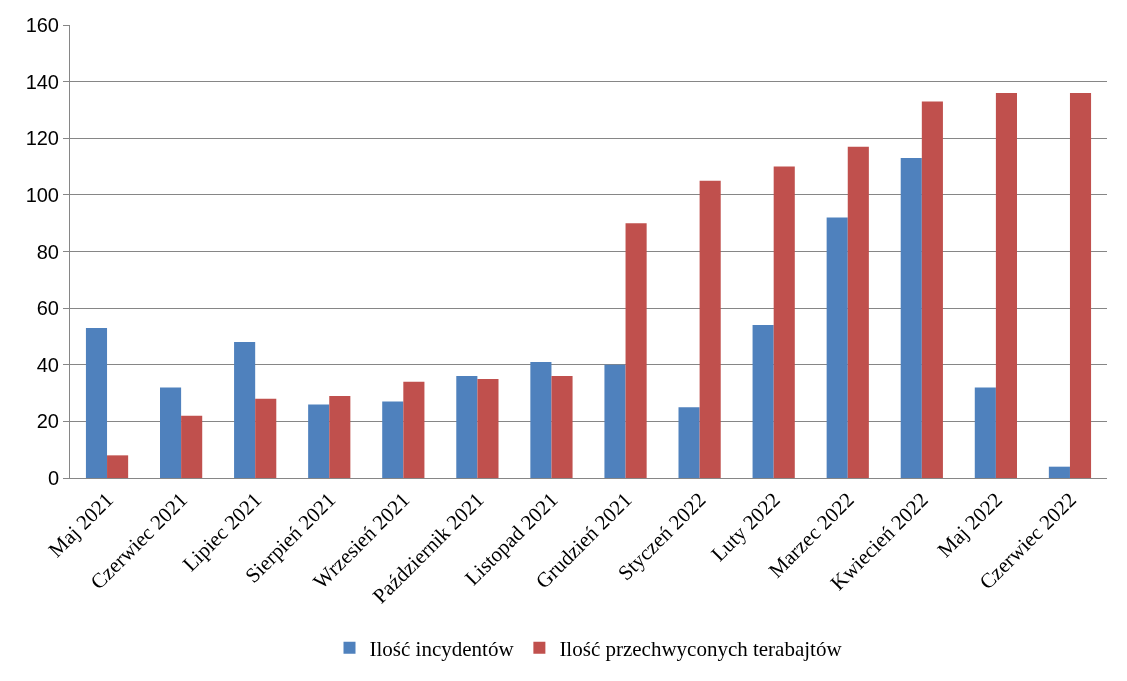  Describe the element at coordinates (42, 81) in the screenshot. I see `y-tick-label: 140` at that location.